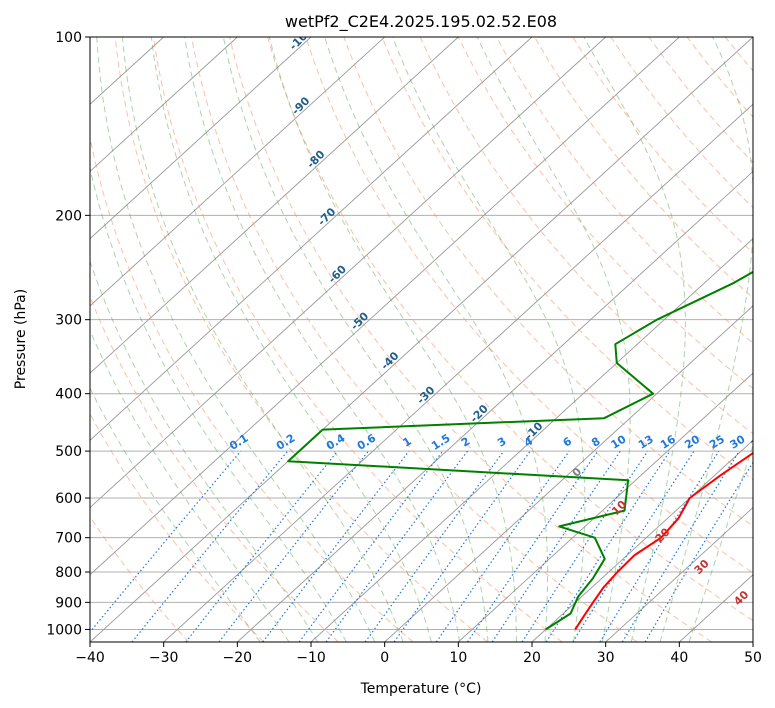 This screenshot has height=708, width=775. What do you see at coordinates (384, 658) in the screenshot?
I see `x-tick-label: 0` at bounding box center [384, 658].